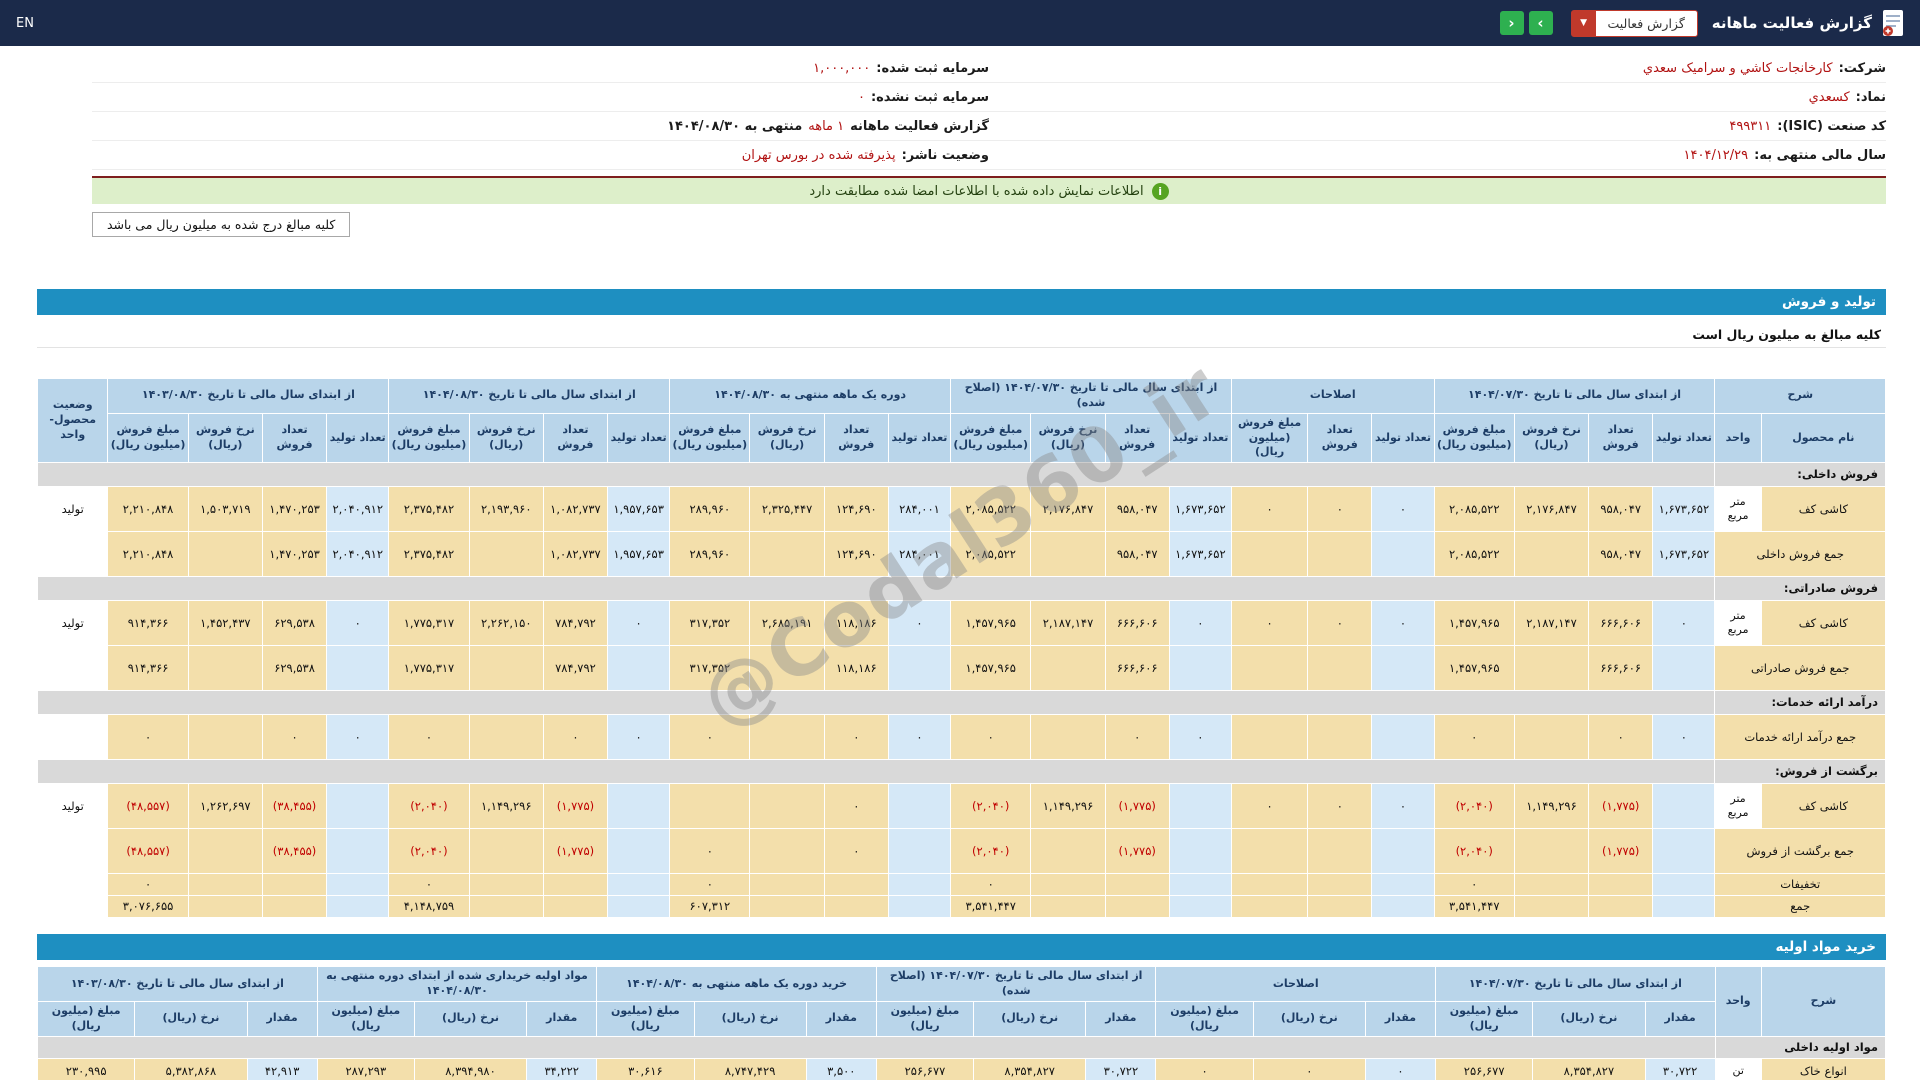  Describe the element at coordinates (1575, 984) in the screenshot. I see `column-group-header: از ابتدای سال مالی تا تاریخ ۱۴۰۴/۰۷/۳۰` at that location.